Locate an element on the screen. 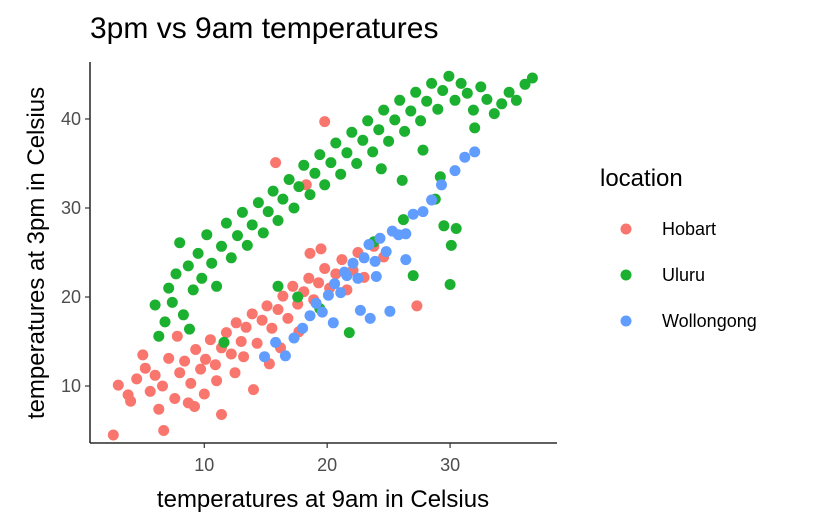 This screenshot has height=528, width=816. x-tick-label: 10 is located at coordinates (204, 465).